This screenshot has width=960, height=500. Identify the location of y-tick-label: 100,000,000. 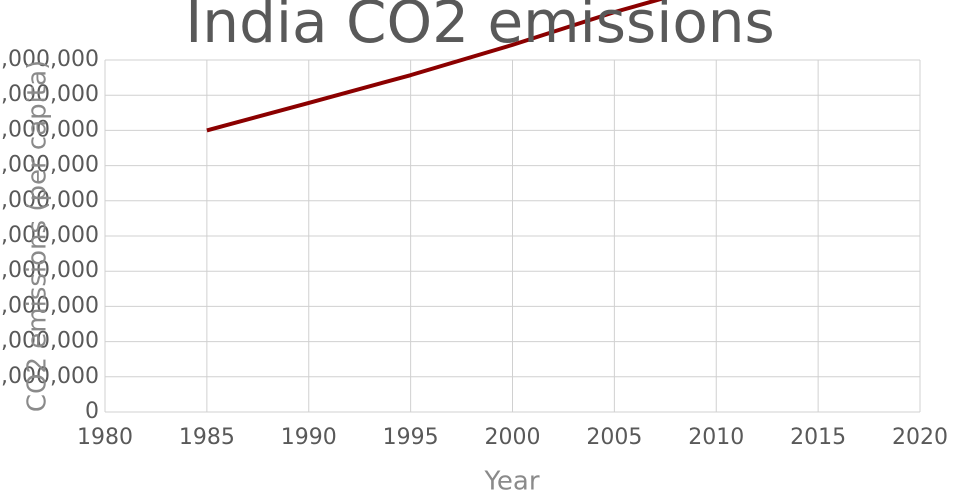
(49, 376).